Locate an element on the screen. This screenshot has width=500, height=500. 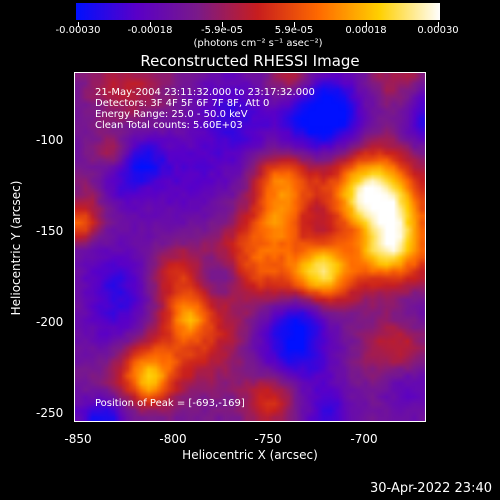
colorbar-gradient is located at coordinates (258, 11).